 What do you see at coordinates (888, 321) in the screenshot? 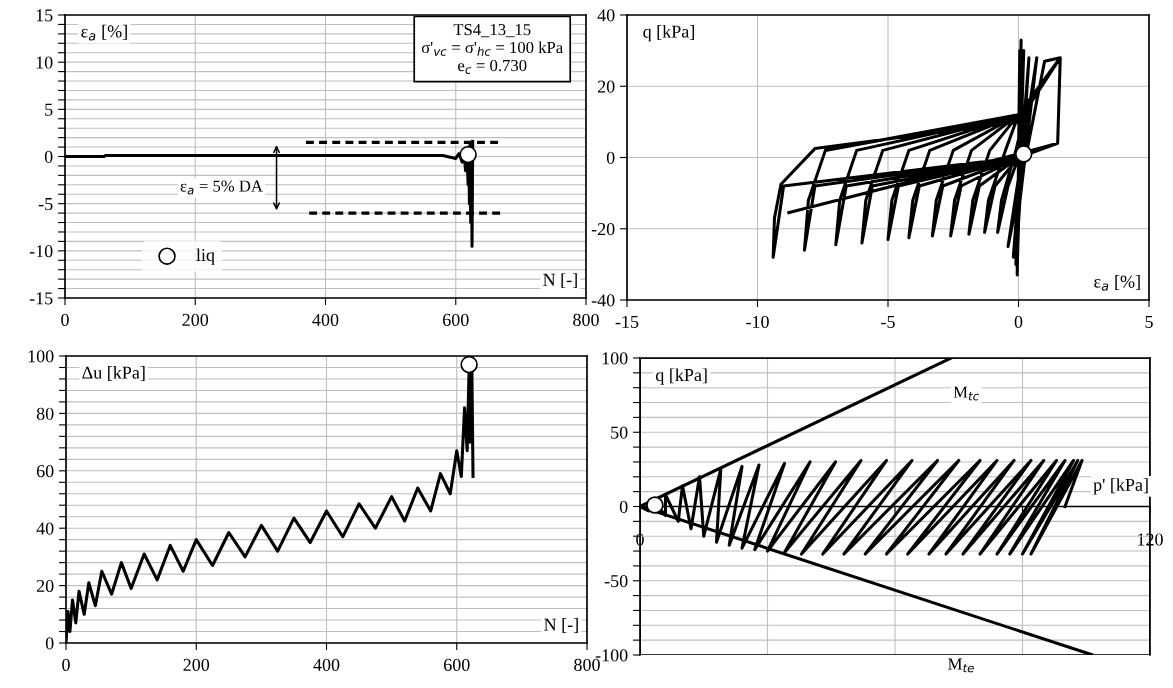
I see `x-tick-label: -5` at bounding box center [888, 321].